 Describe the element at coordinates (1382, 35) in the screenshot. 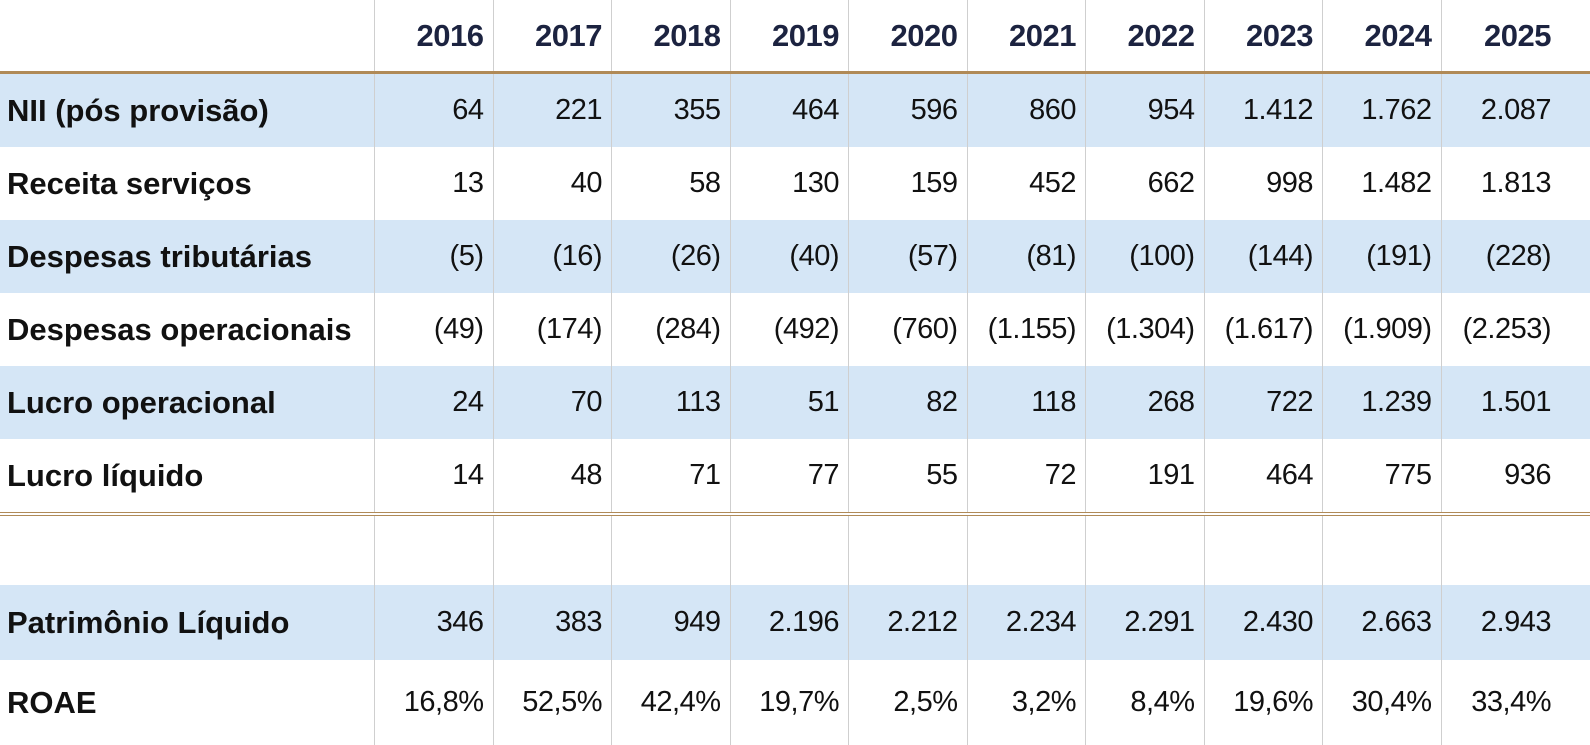

I see `year-header: 2024` at that location.